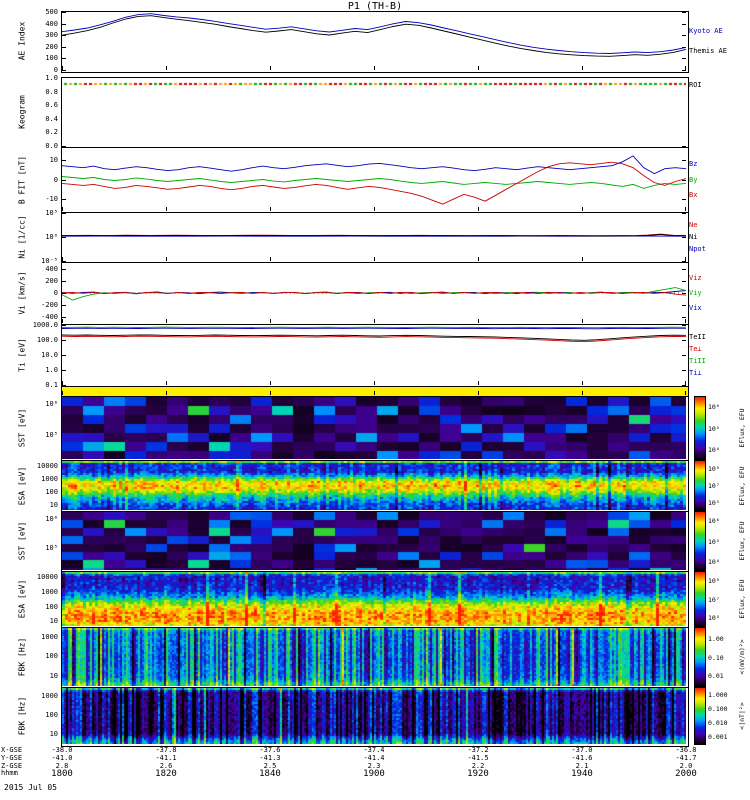 This screenshot has width=750, height=800. Describe the element at coordinates (697, 337) in the screenshot. I see `right-label-TeII: TeII` at that location.